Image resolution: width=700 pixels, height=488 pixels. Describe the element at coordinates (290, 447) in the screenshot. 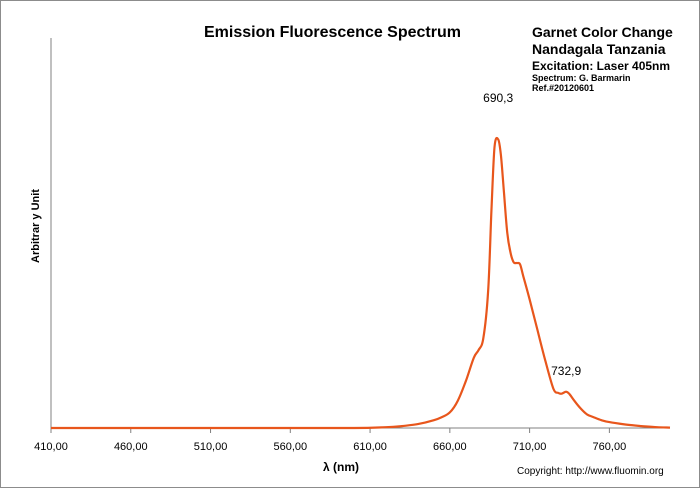

I see `x-tick-label: 560,00` at that location.